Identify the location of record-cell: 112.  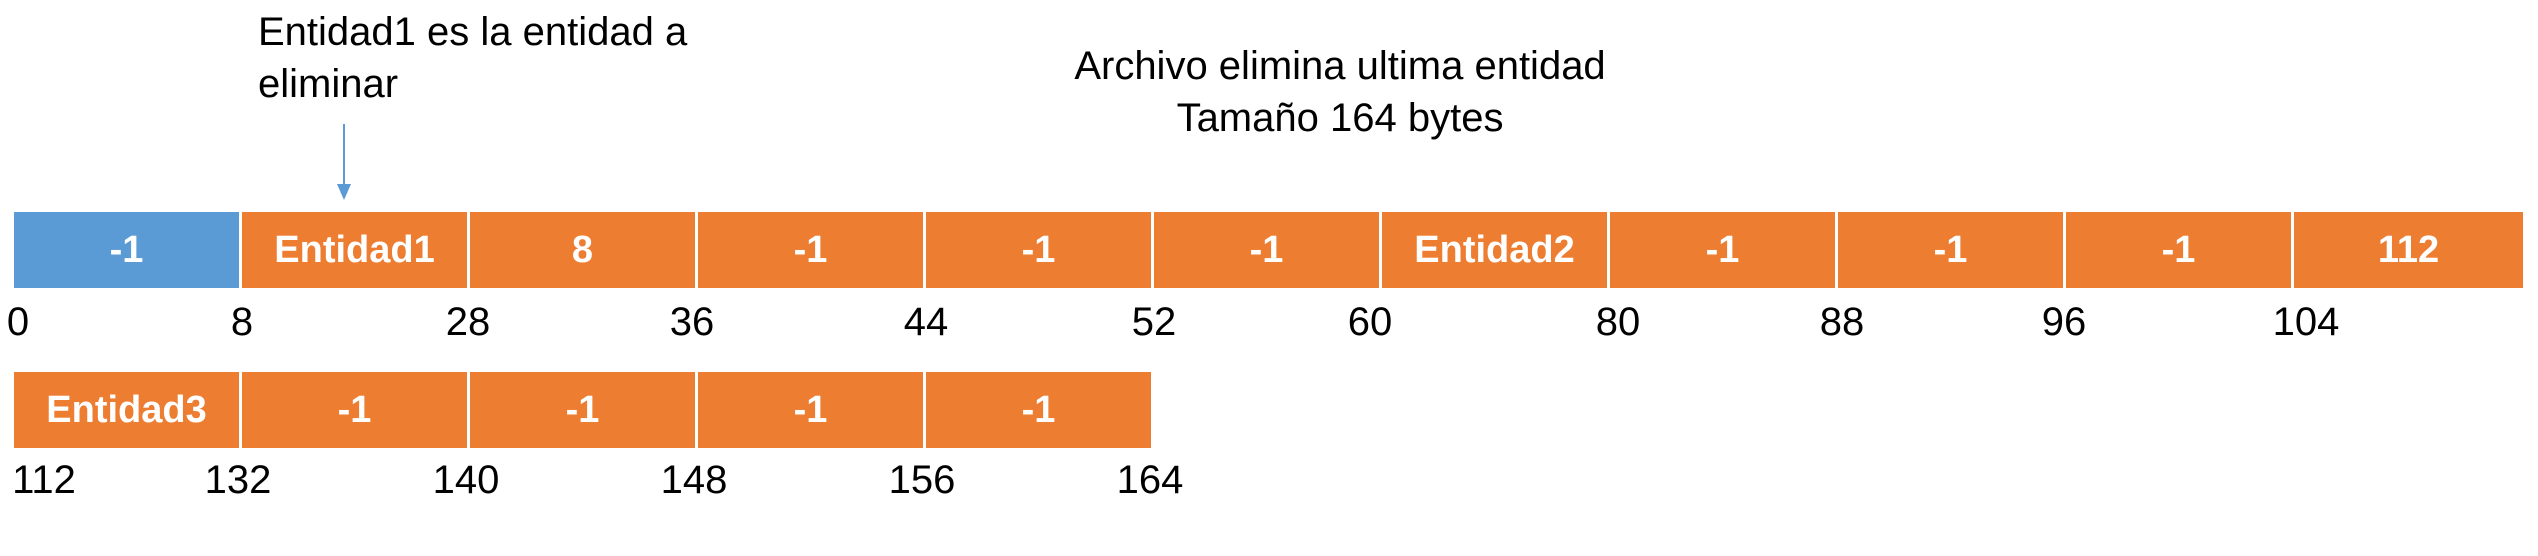
(2408, 250).